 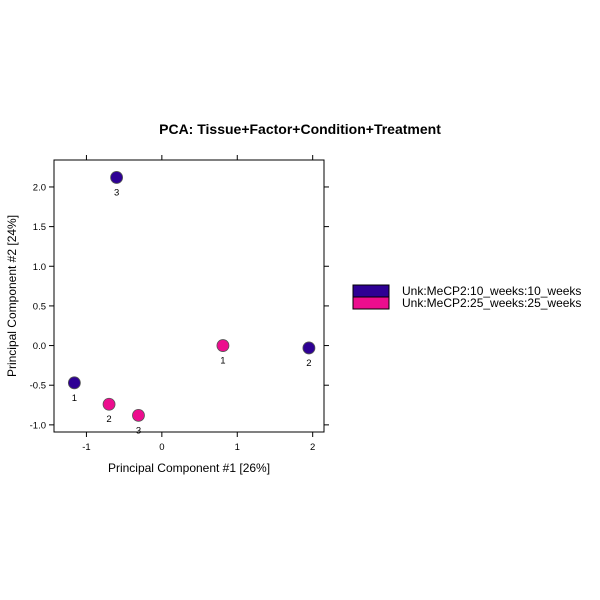 I want to click on y-tick-label: -0.5, so click(x=38, y=386).